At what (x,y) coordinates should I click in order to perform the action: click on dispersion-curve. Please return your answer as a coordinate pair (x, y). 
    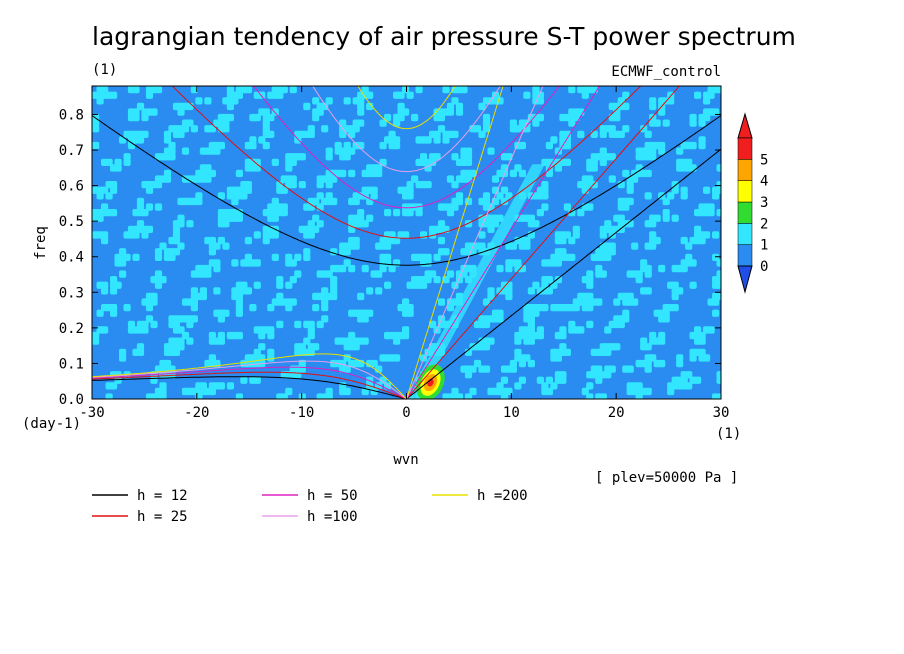
    Looking at the image, I should click on (503, 242).